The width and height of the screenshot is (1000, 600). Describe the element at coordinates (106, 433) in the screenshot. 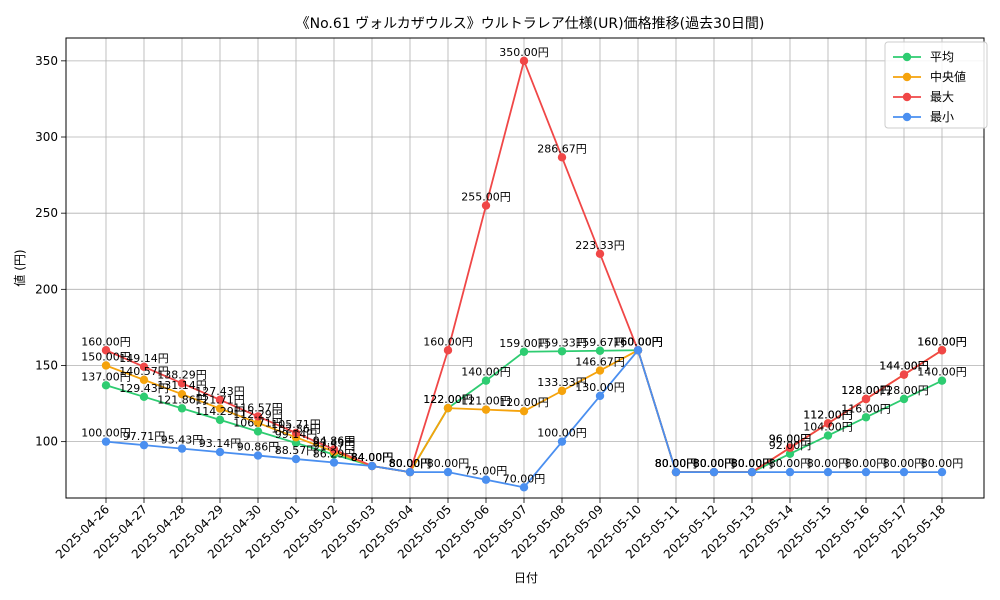

I see `data-label: 100.00円` at that location.